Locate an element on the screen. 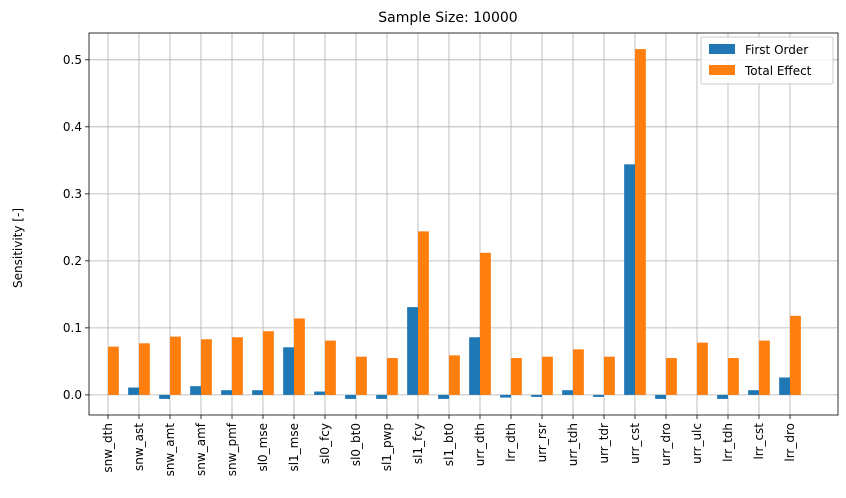 This screenshot has height=498, width=846. legend: First Order Total Effect is located at coordinates (767, 60).